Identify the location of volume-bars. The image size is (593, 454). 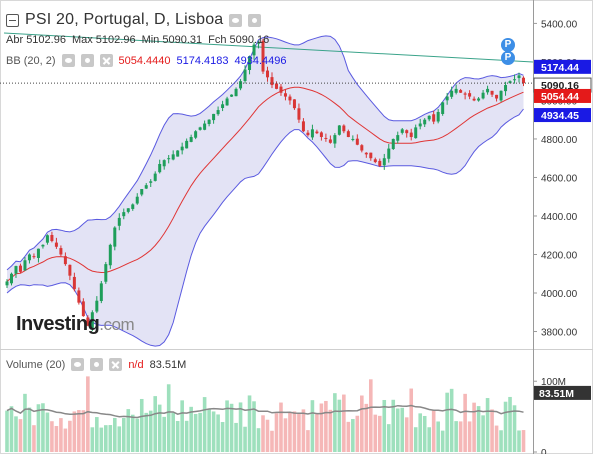
(265, 414).